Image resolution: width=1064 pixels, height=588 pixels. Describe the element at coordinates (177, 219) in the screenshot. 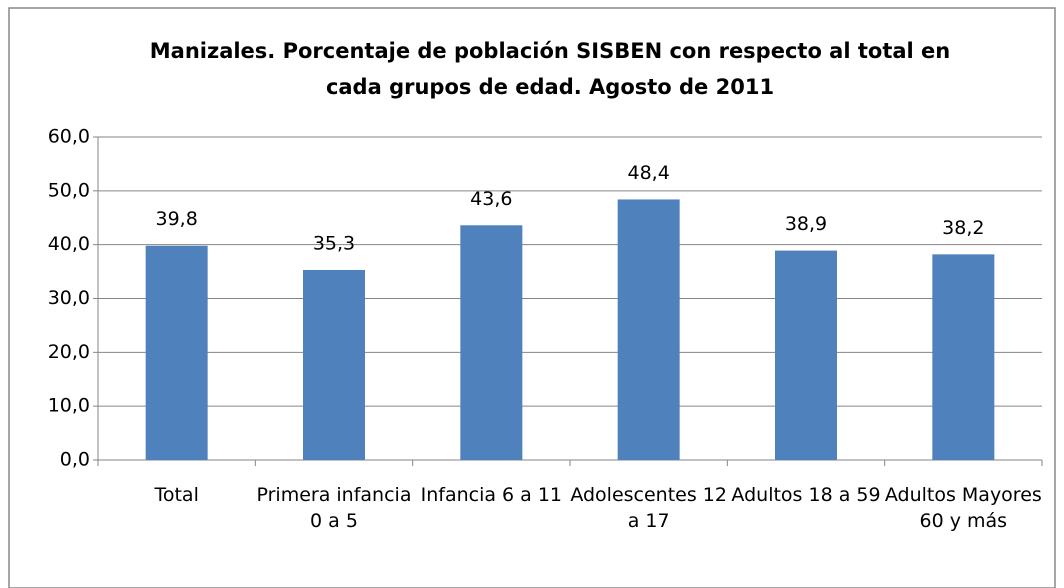

I see `data-label: 39,8` at that location.